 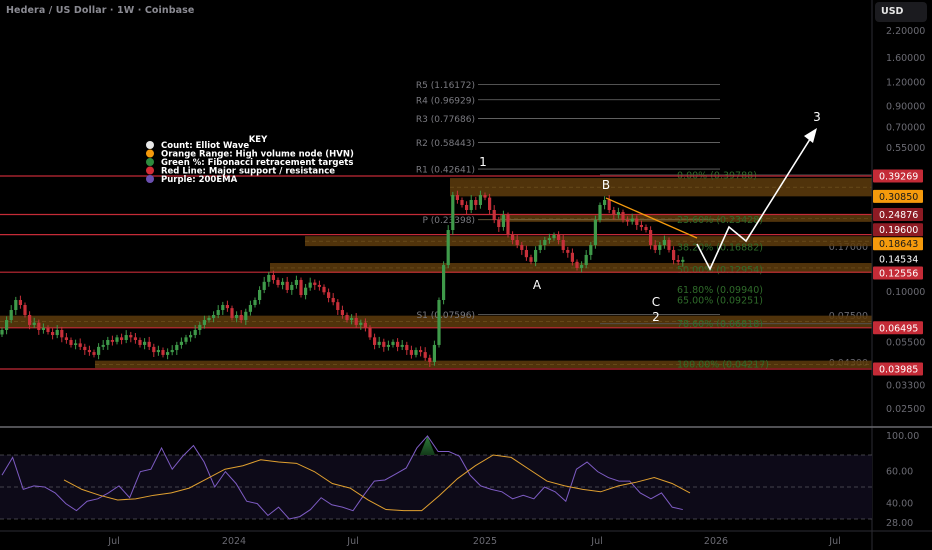 I want to click on time-axis-tick-label: Jul, so click(x=834, y=541).